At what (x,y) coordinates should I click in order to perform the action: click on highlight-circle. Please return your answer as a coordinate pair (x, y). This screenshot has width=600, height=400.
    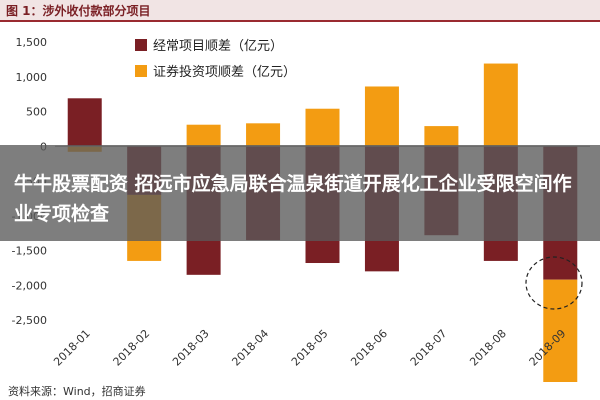
    Looking at the image, I should click on (554, 283).